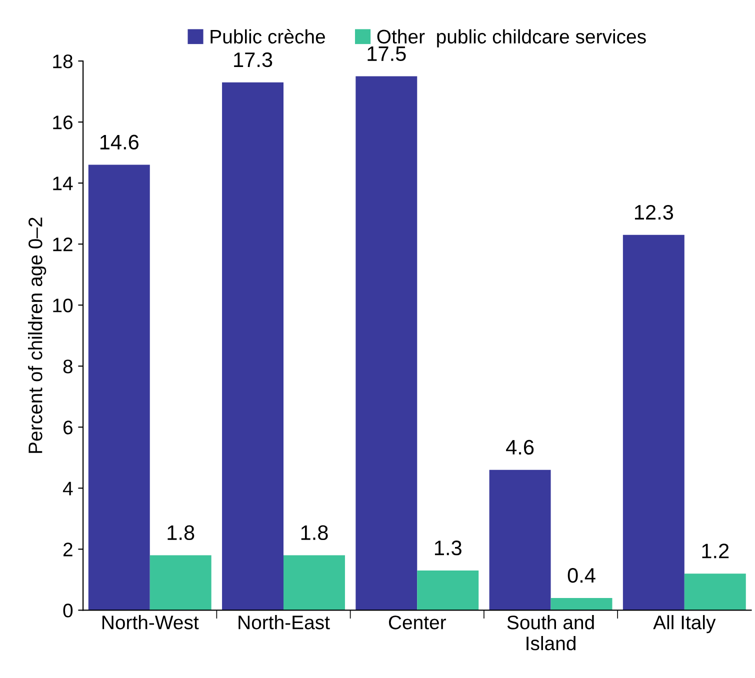  What do you see at coordinates (511, 38) in the screenshot?
I see `legend-label: Other public childcare services` at bounding box center [511, 38].